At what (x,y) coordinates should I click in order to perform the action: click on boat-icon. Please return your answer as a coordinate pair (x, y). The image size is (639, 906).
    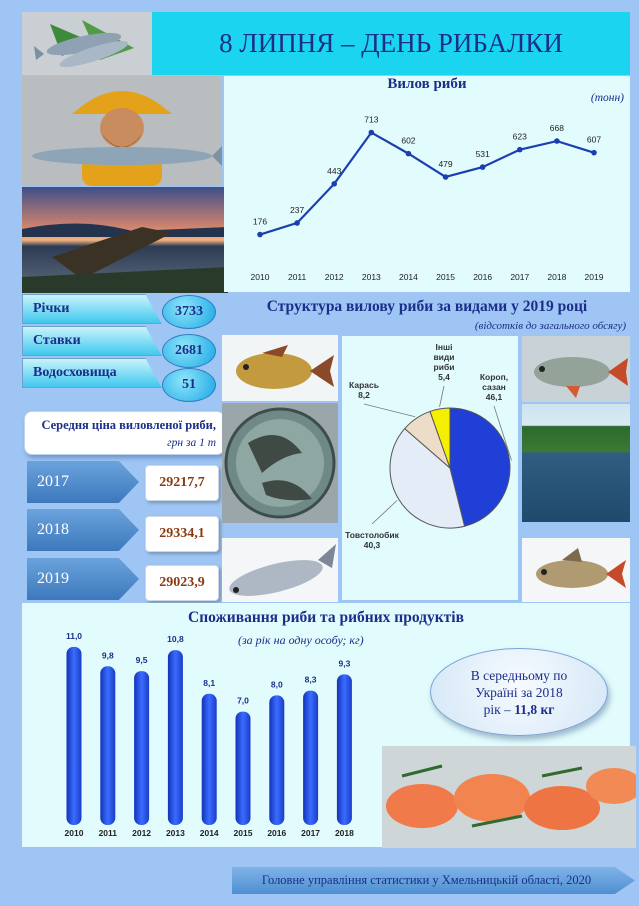
    Looking at the image, I should click on (125, 258).